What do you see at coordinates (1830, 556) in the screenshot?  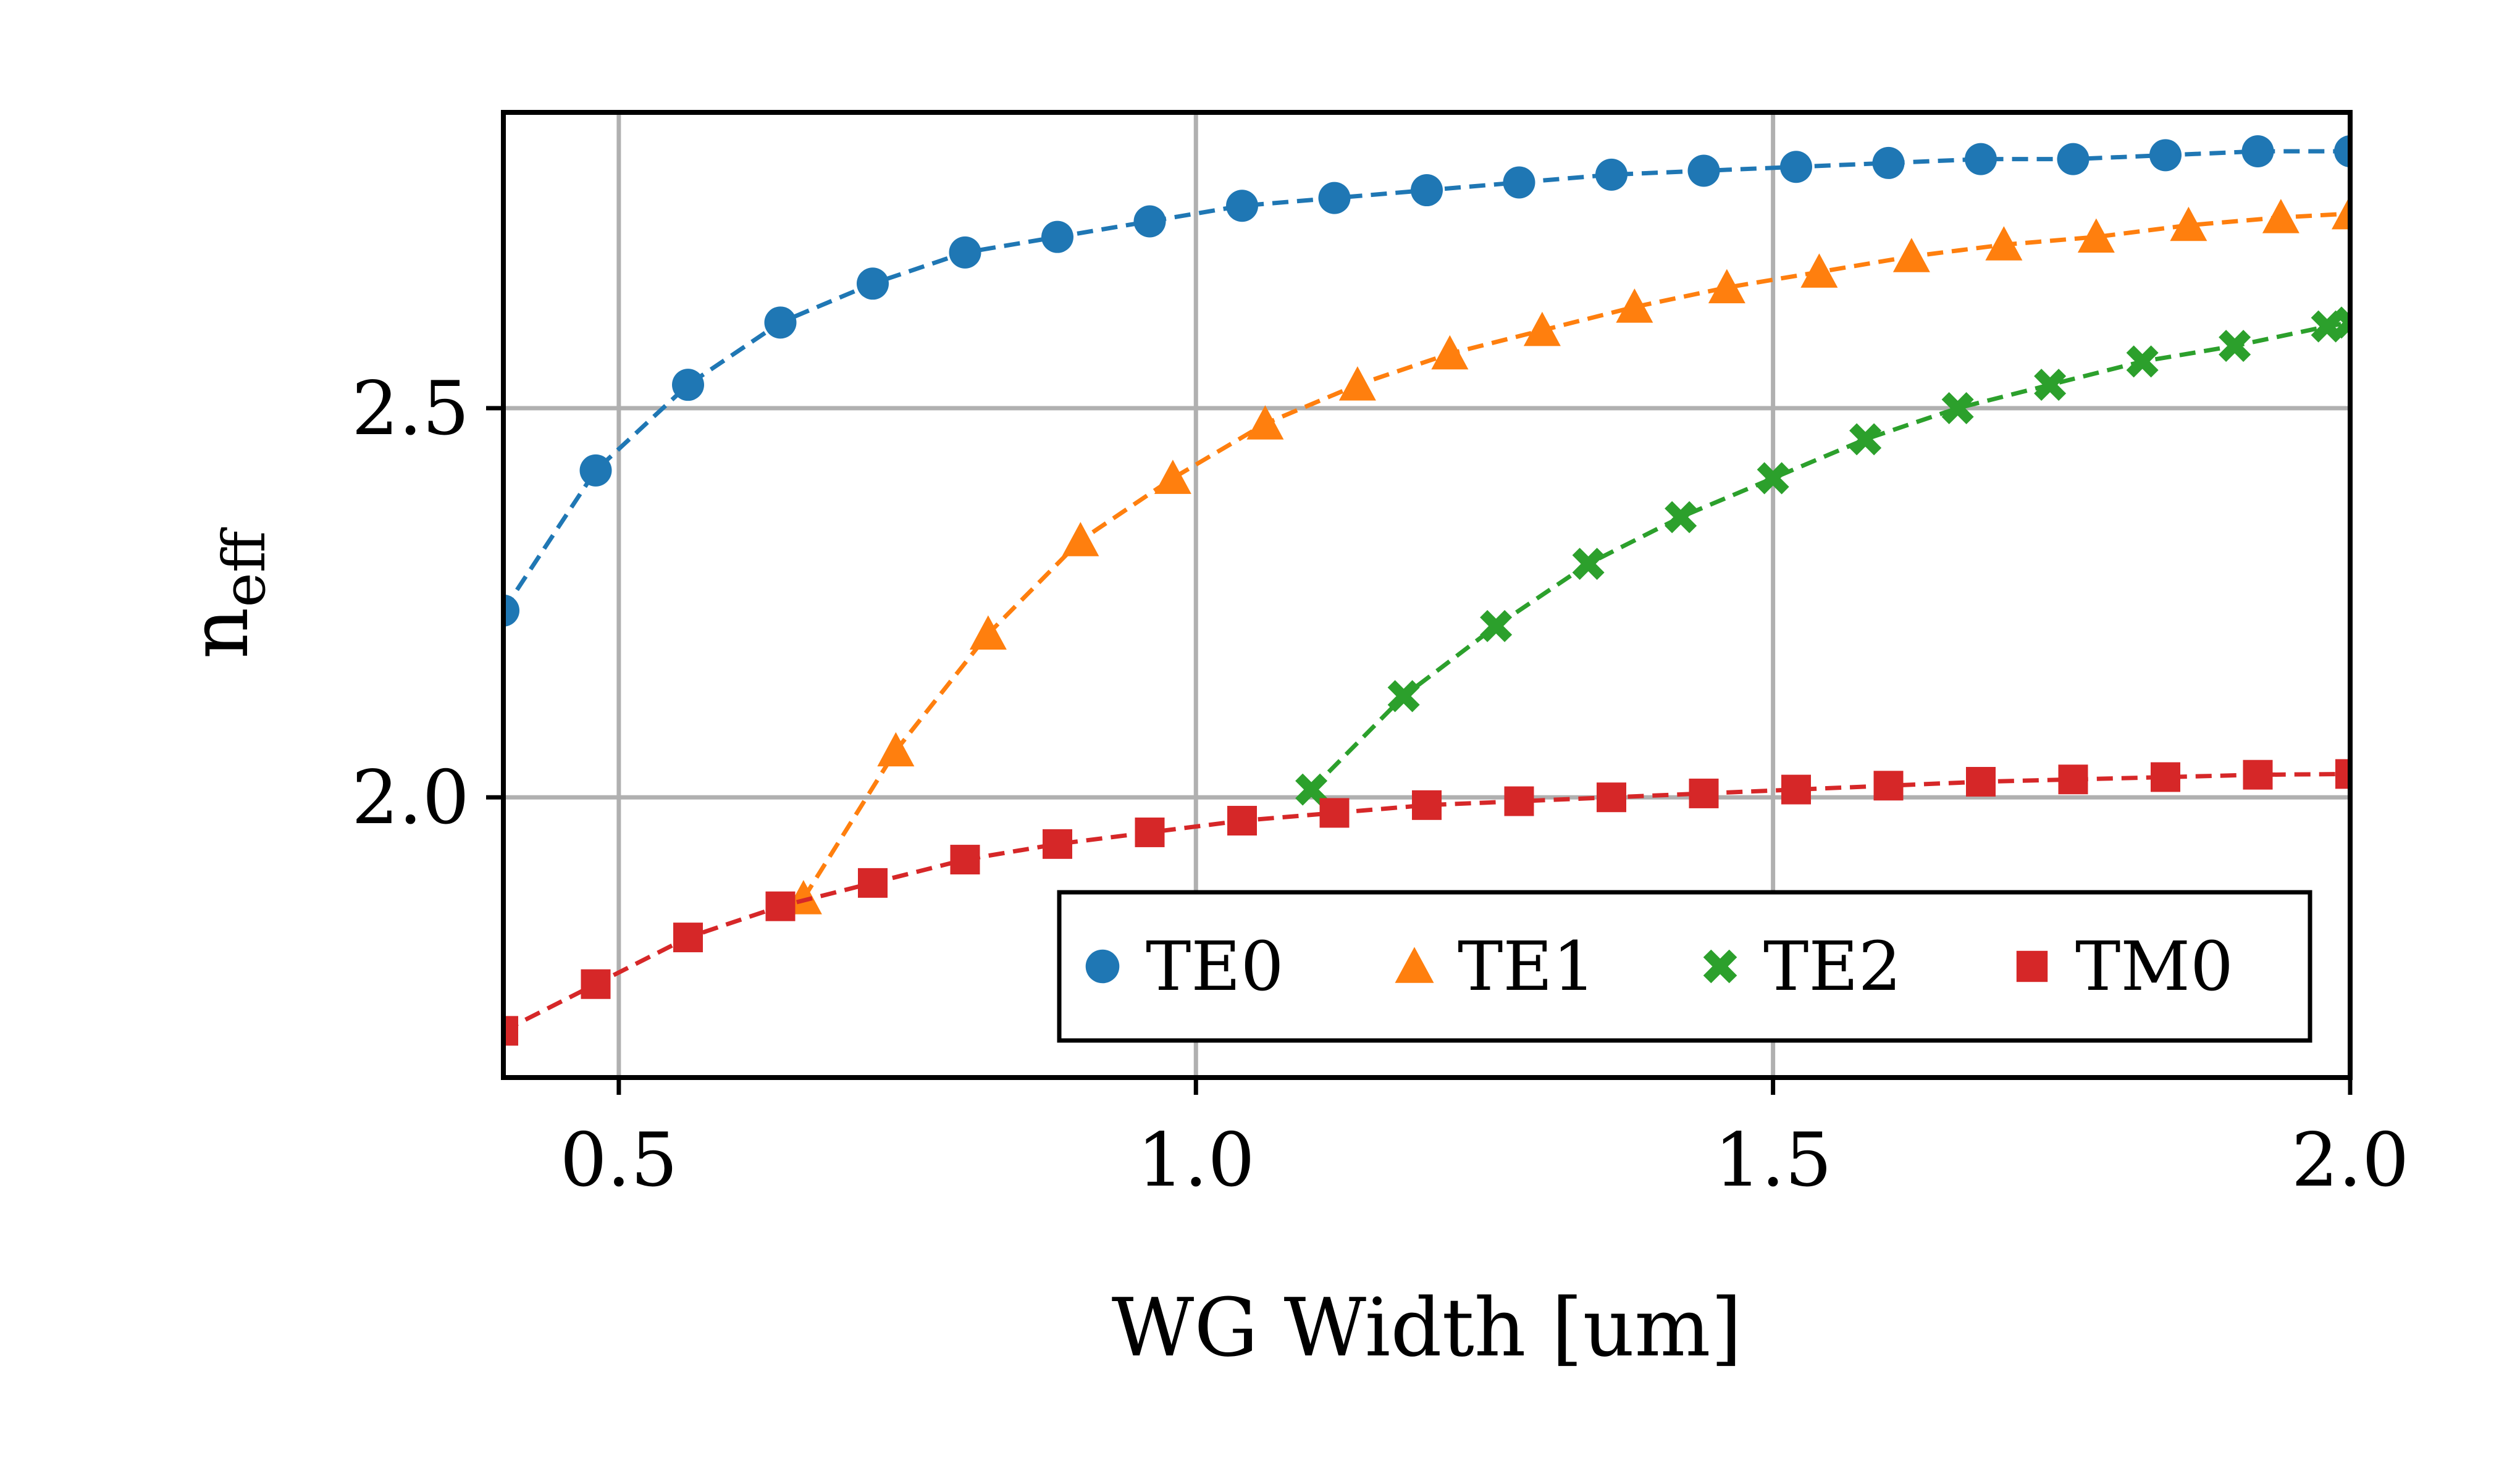 I see `series-line-TE2` at bounding box center [1830, 556].